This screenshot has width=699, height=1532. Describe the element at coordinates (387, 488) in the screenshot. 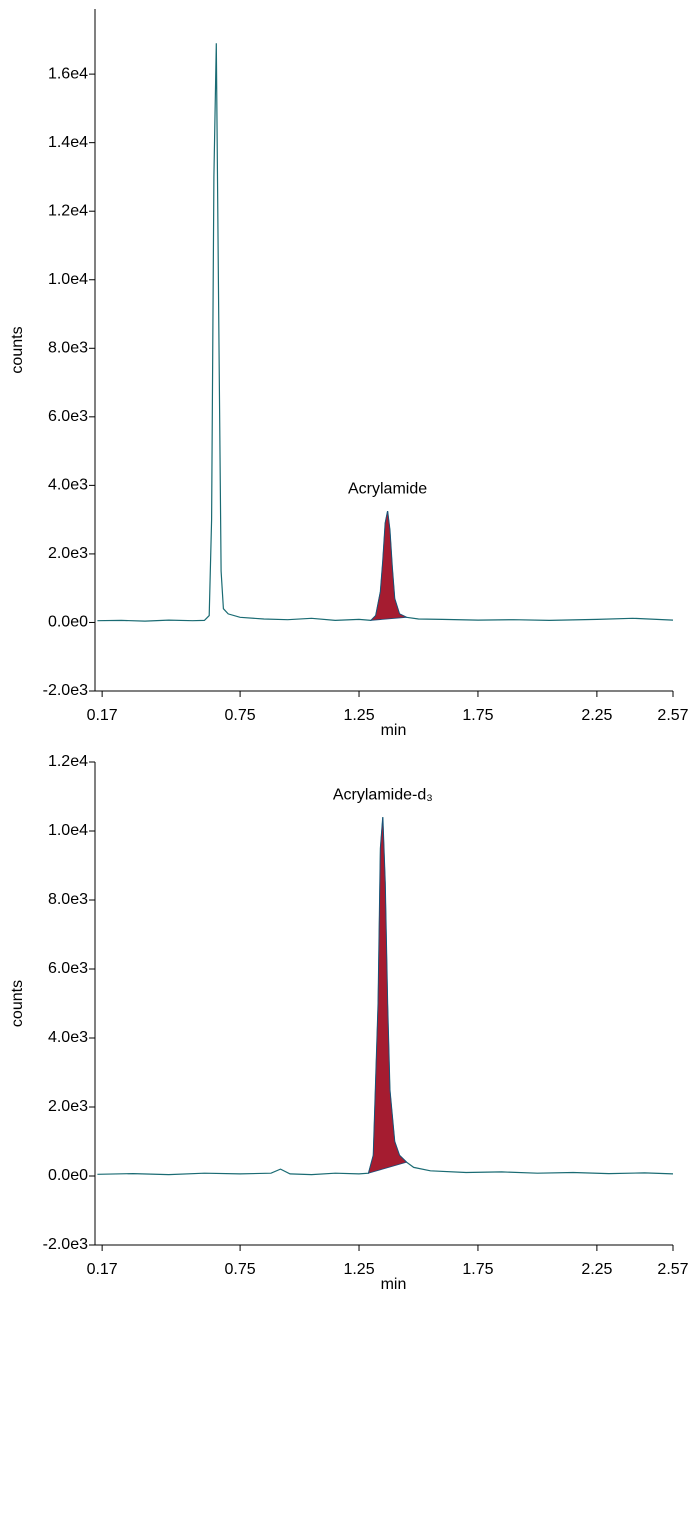

I see `peak-label: Acrylamide` at that location.